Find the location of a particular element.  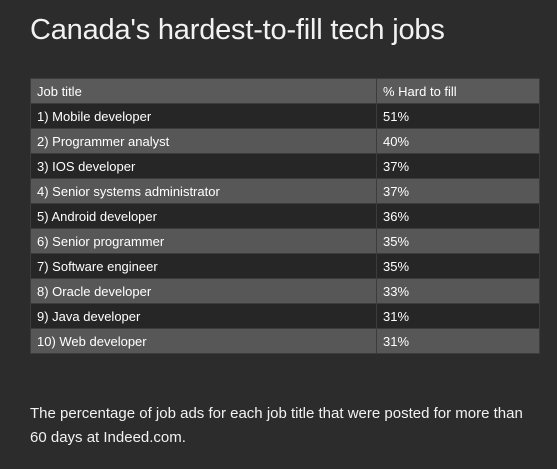

percent-cell: 40% is located at coordinates (458, 141).